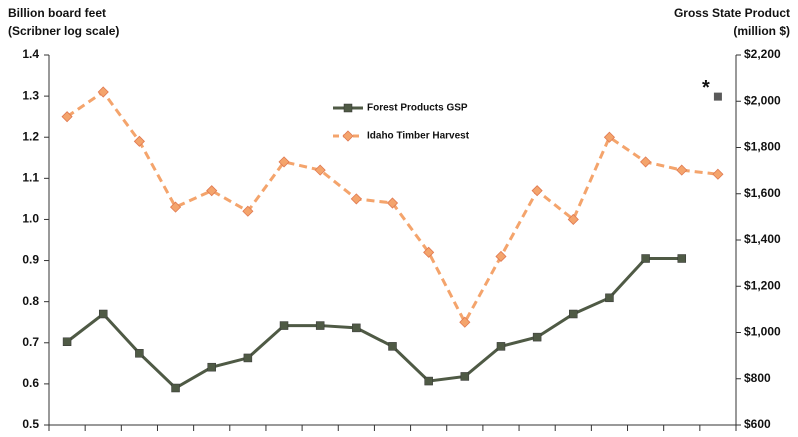 Image resolution: width=798 pixels, height=437 pixels. I want to click on y-tick-label: 1.3, so click(30, 95).